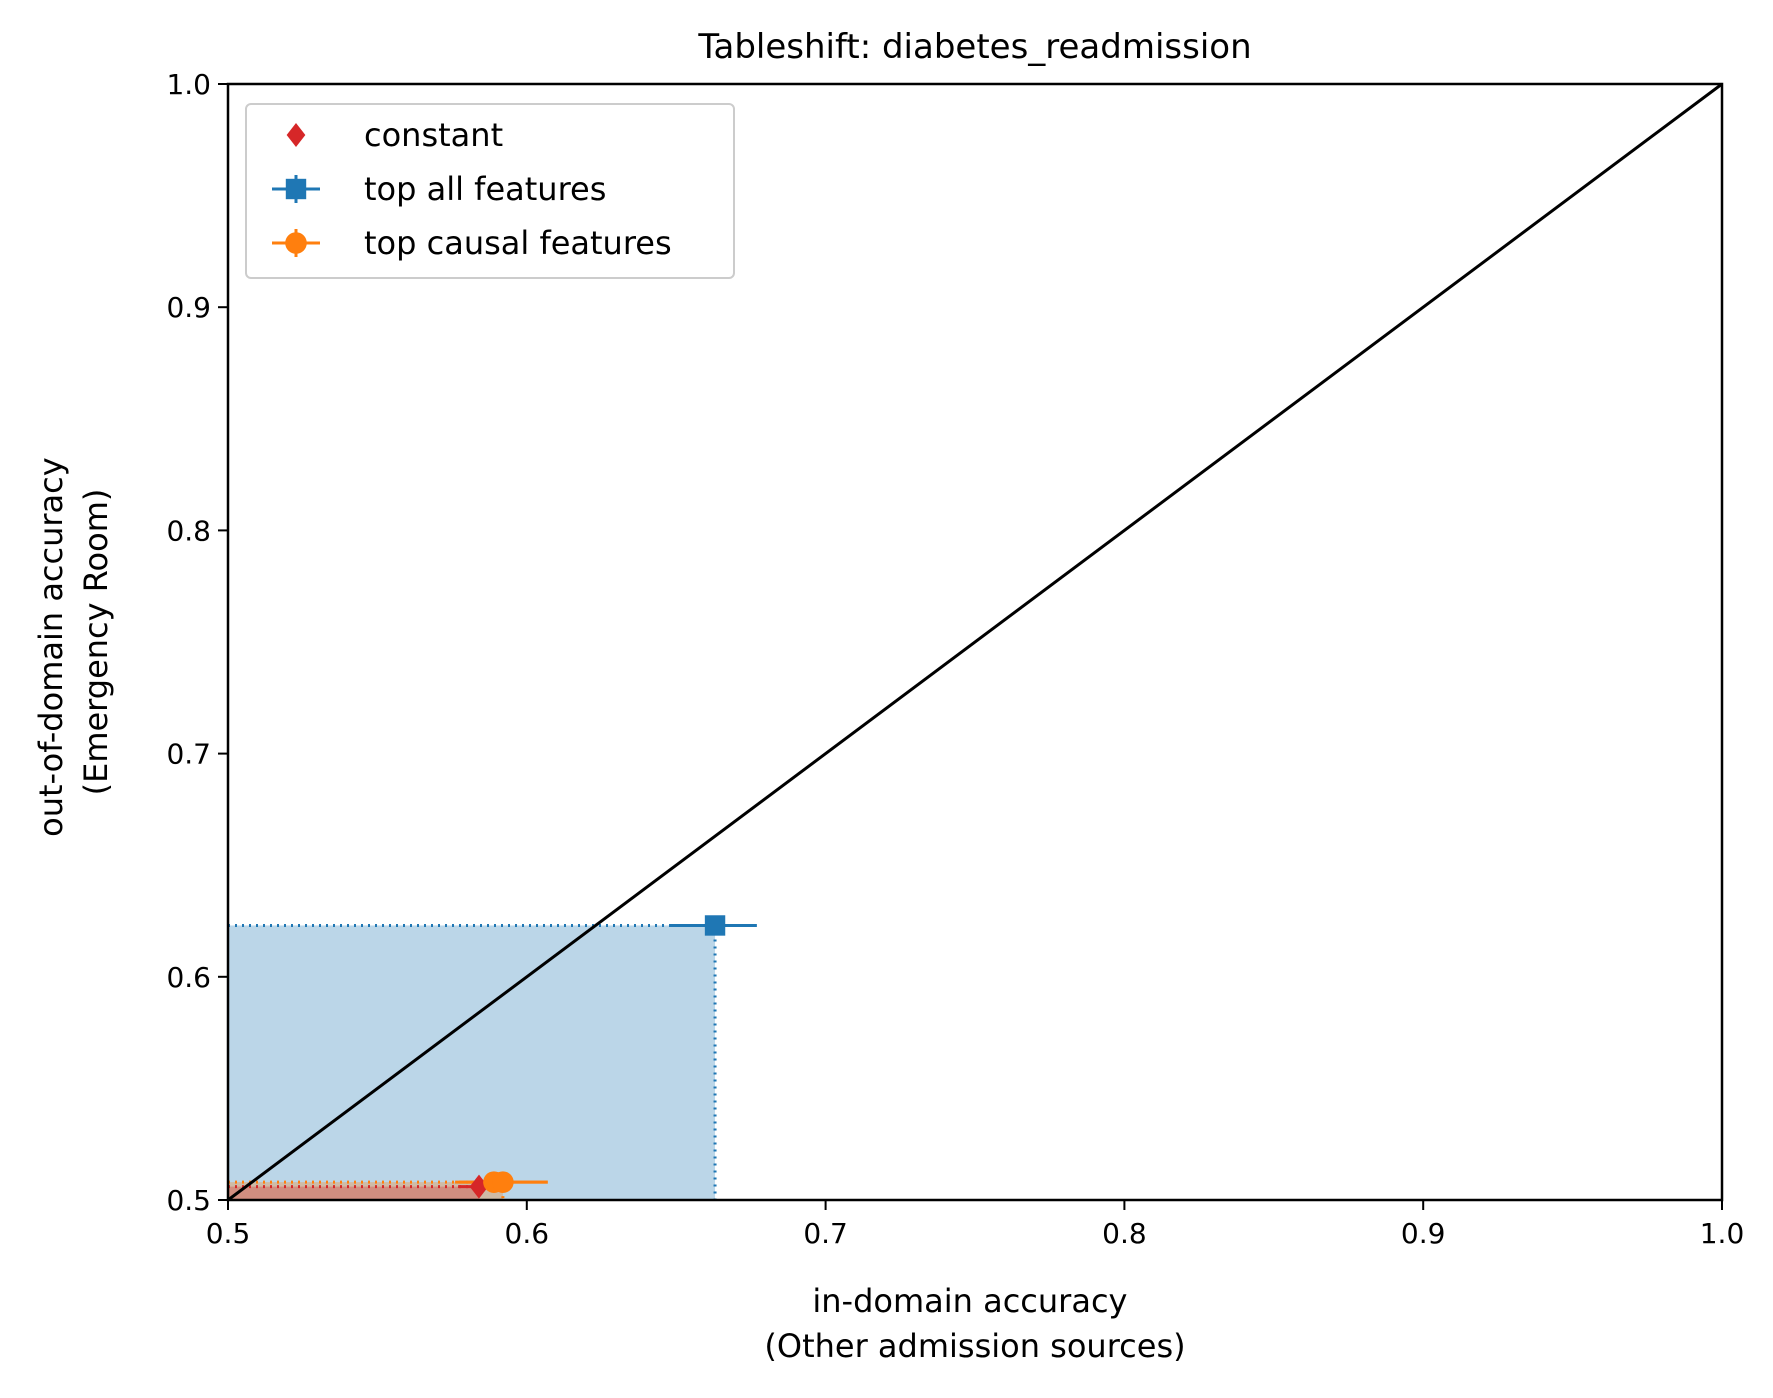 The width and height of the screenshot is (1773, 1398). I want to click on region-top-all-features, so click(472, 1062).